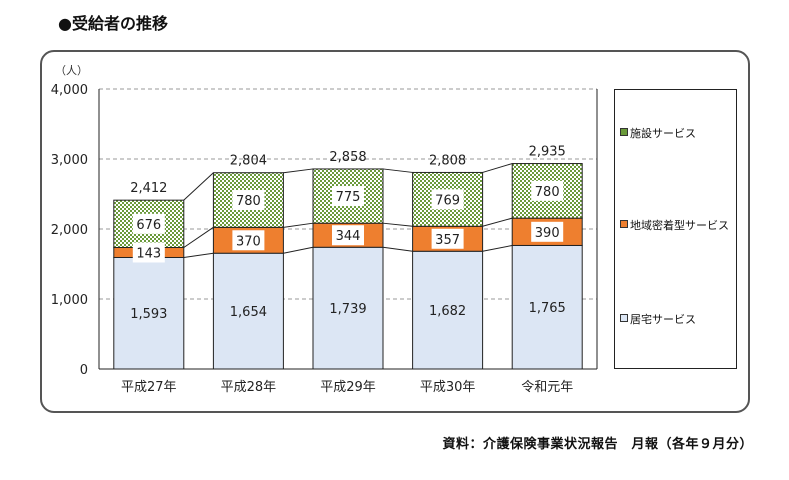 This screenshot has height=480, width=789. What do you see at coordinates (624, 132) in the screenshot?
I see `legend-swatch-facility` at bounding box center [624, 132].